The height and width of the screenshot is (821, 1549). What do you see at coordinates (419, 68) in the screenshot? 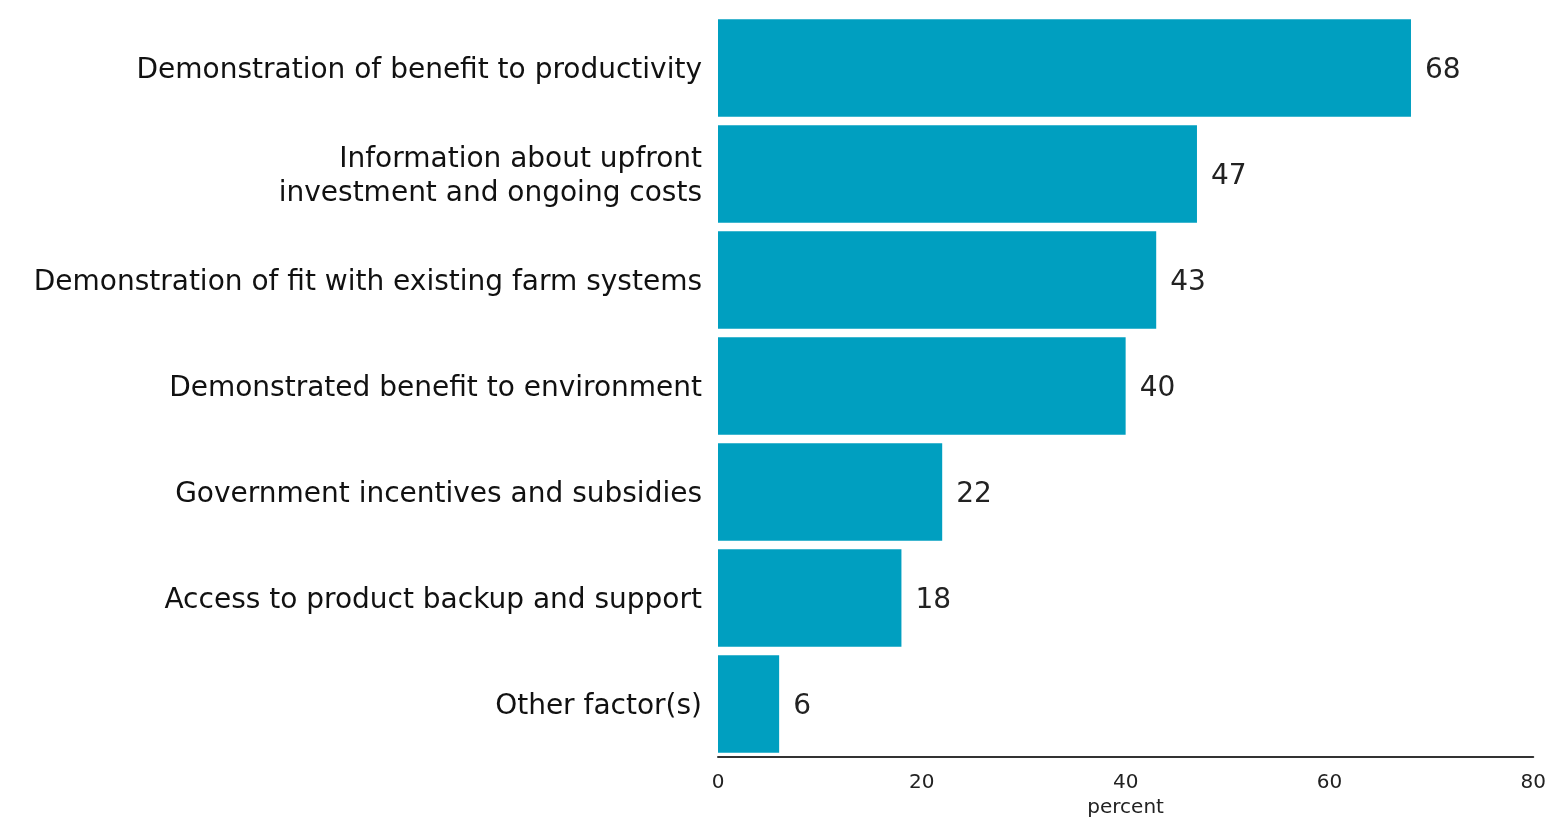
I see `y-tick-label: Demonstration of benefit to productivity` at bounding box center [419, 68].